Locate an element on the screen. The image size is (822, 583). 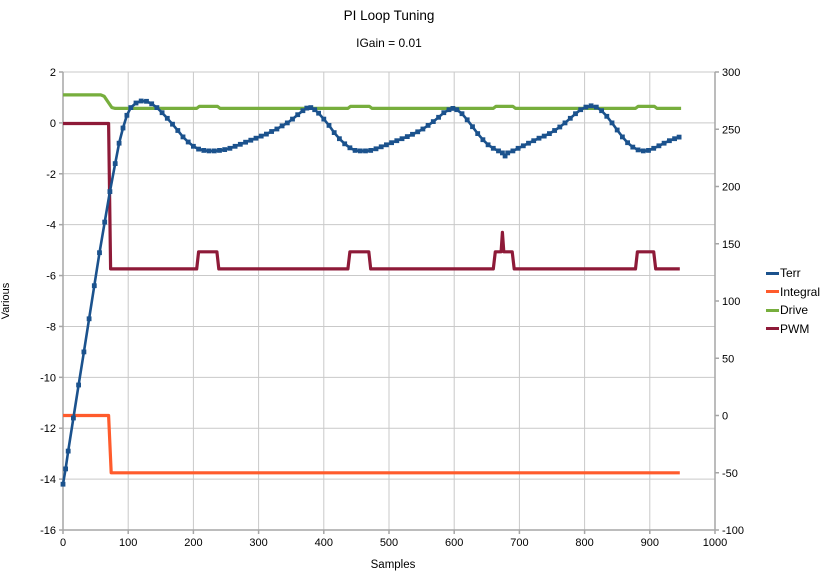
legend-swatch-integral is located at coordinates (772, 292).